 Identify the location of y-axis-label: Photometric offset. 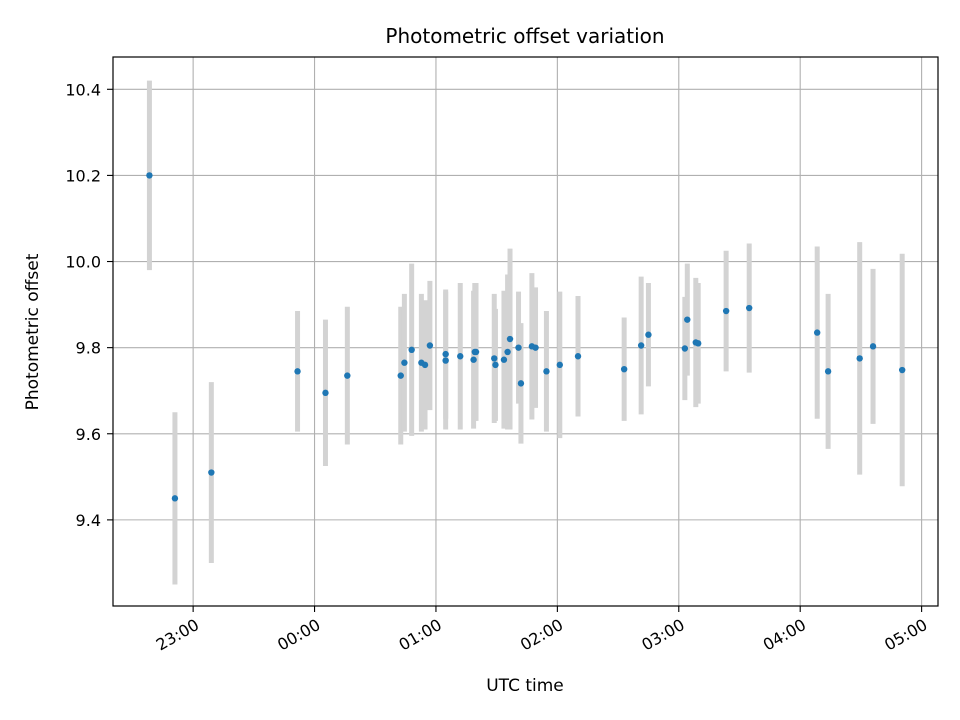
(33, 331).